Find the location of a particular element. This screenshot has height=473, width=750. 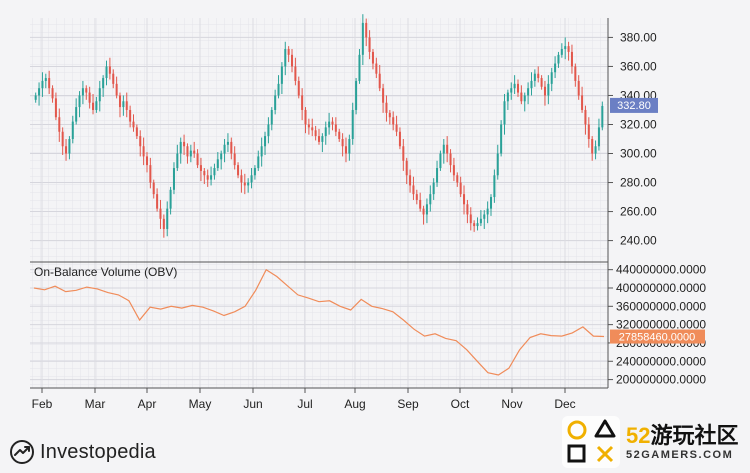

investopedia-wordmark: Investopedia is located at coordinates (98, 451).